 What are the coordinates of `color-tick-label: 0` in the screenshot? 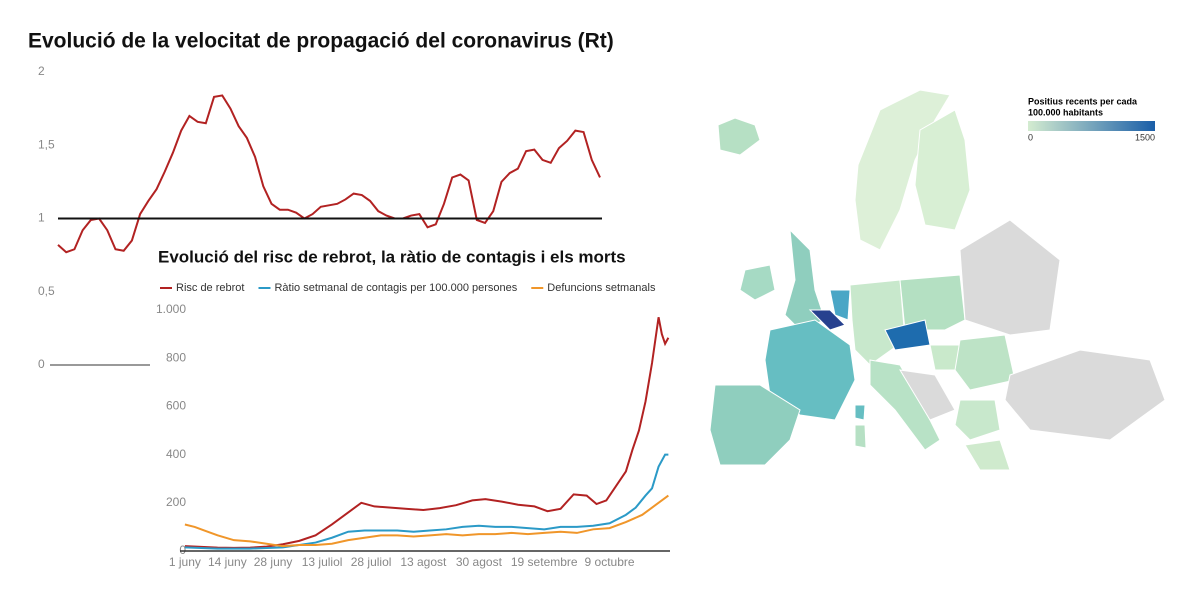 It's located at (1030, 137).